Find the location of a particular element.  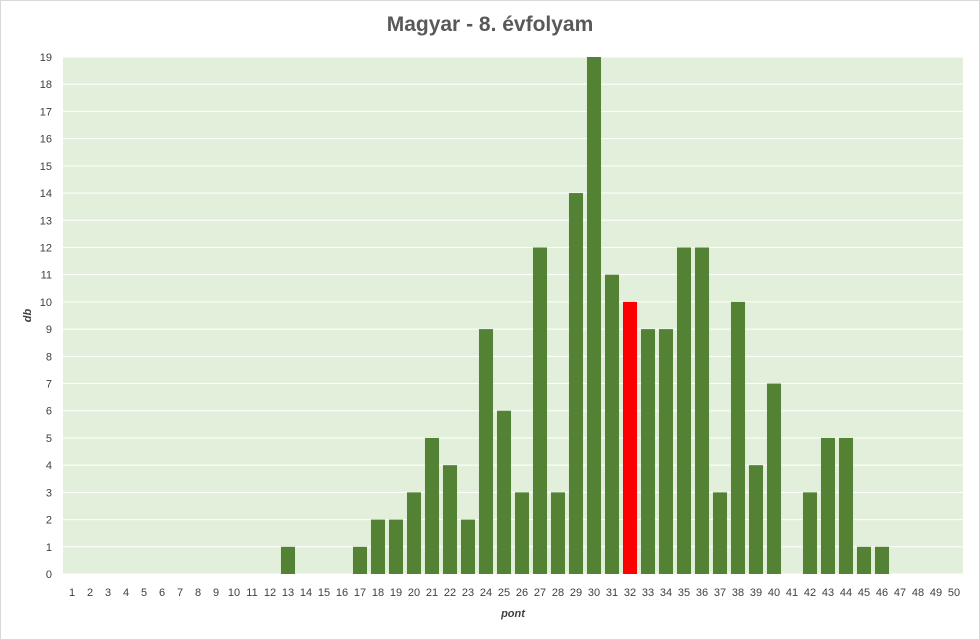

x-tick-label: 26 is located at coordinates (522, 593).